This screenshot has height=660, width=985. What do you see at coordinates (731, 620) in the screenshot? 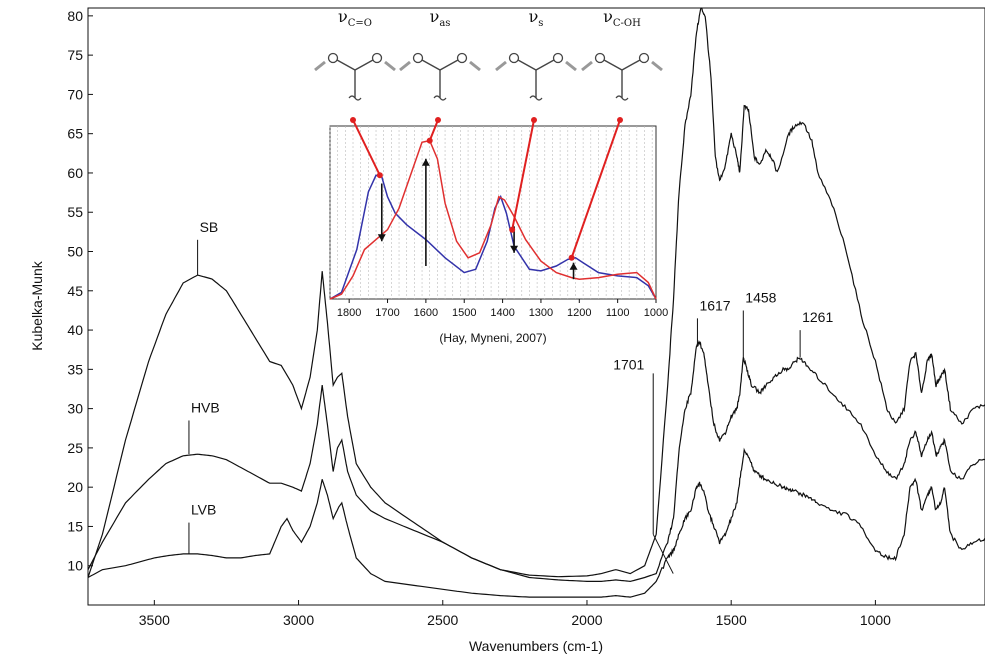
I see `x-tick-label: 1500` at bounding box center [731, 620].